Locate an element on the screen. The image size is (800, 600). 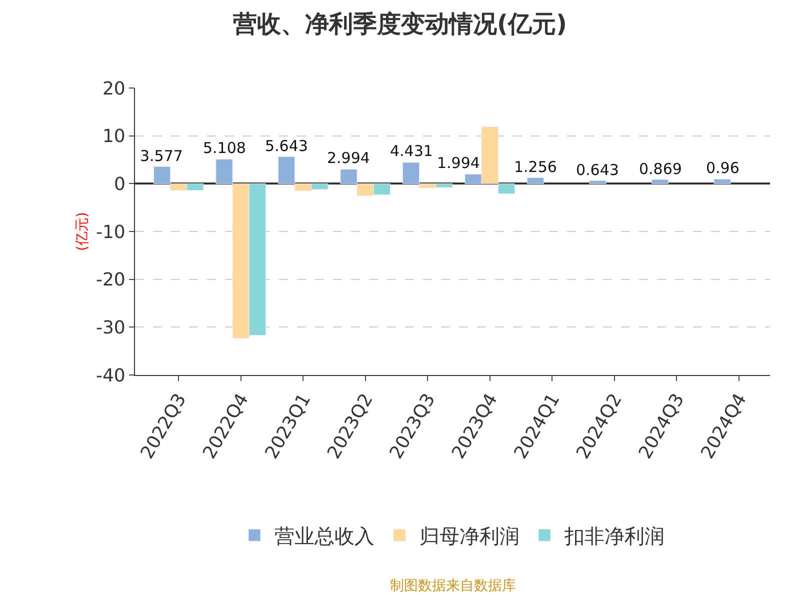
data-label: 0.96 is located at coordinates (723, 168).